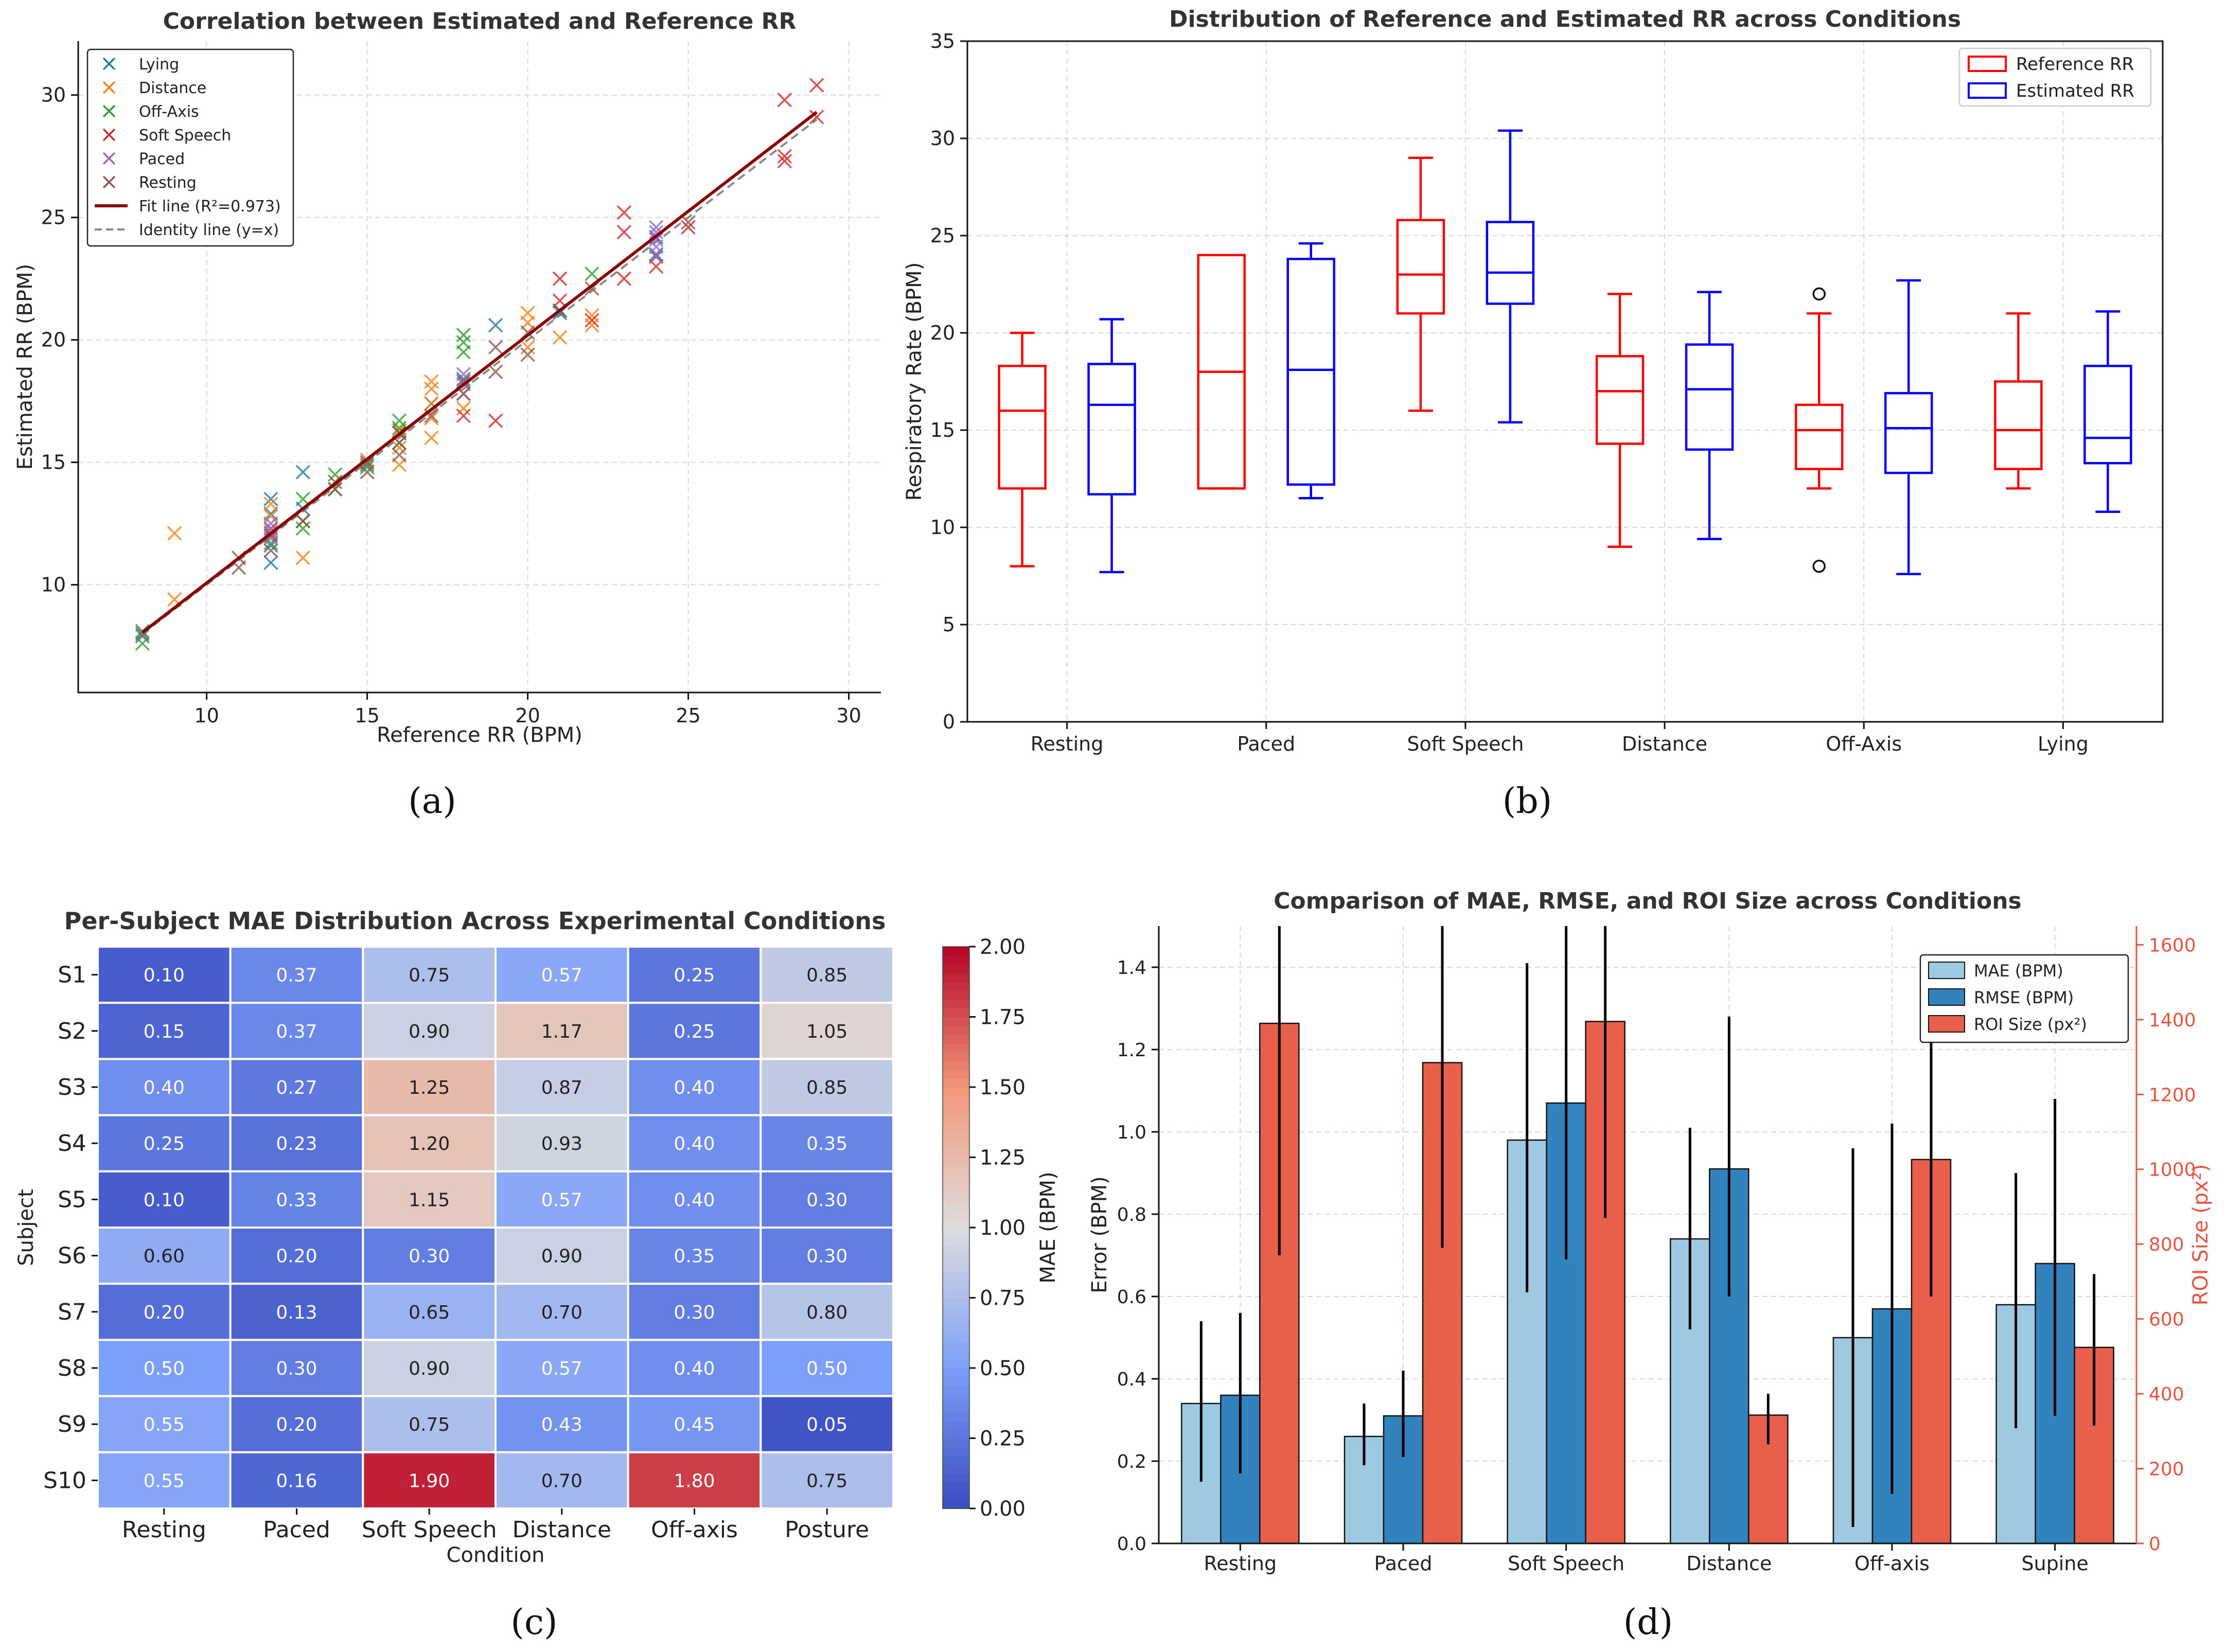 This screenshot has height=1652, width=2227. What do you see at coordinates (1864, 744) in the screenshot?
I see `b-xtick-label: Off-Axis` at bounding box center [1864, 744].